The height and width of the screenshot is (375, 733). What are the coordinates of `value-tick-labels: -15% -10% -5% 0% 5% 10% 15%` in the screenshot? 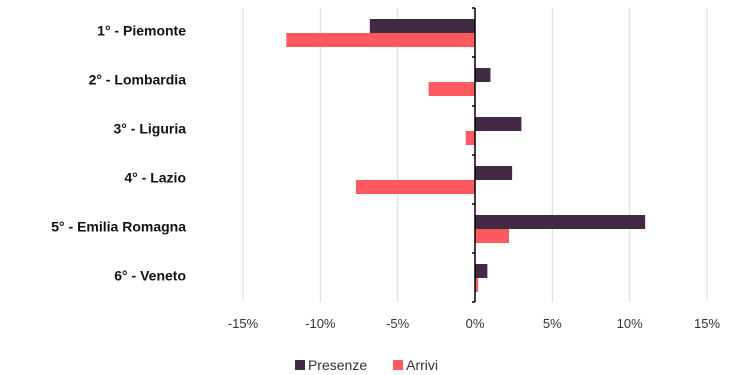 It's located at (474, 323).